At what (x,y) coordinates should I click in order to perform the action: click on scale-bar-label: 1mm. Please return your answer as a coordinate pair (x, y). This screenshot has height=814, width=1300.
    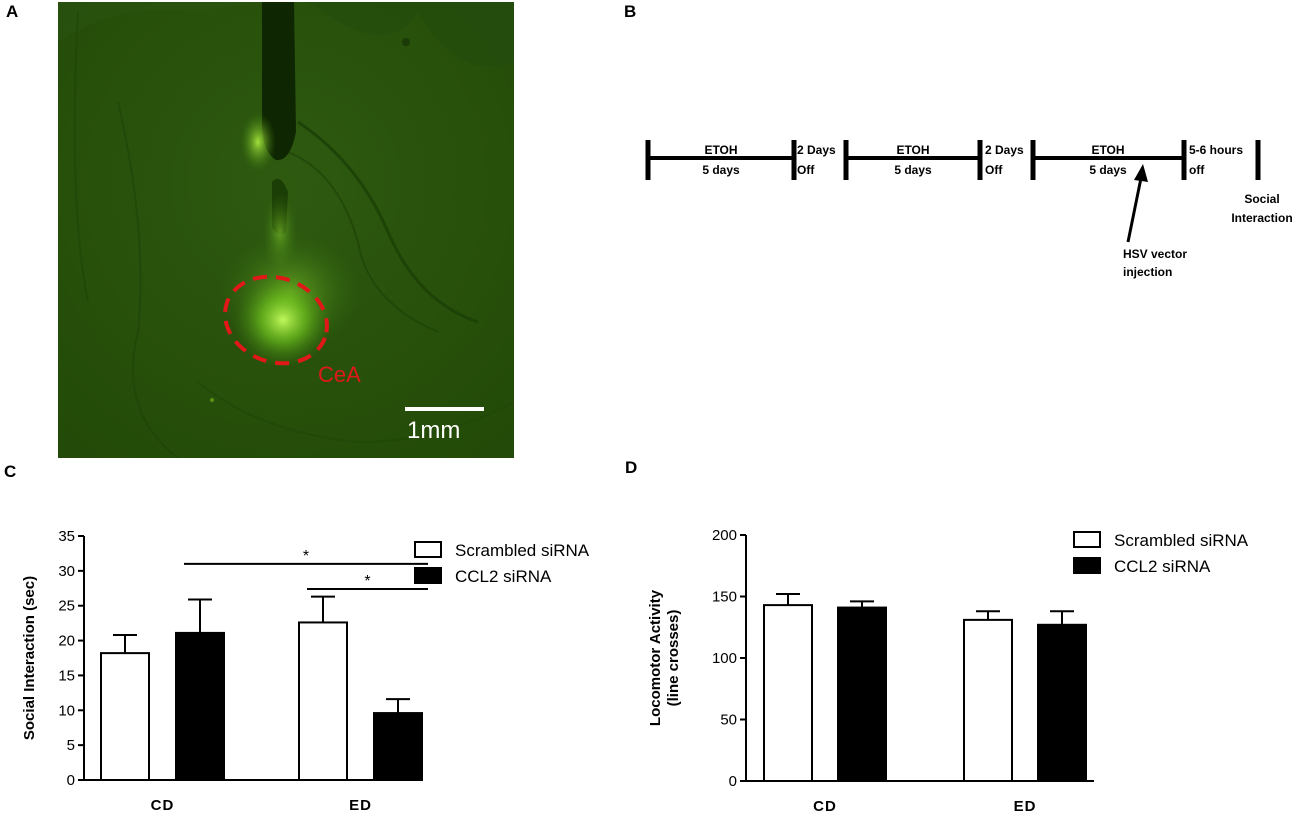
    Looking at the image, I should click on (433, 430).